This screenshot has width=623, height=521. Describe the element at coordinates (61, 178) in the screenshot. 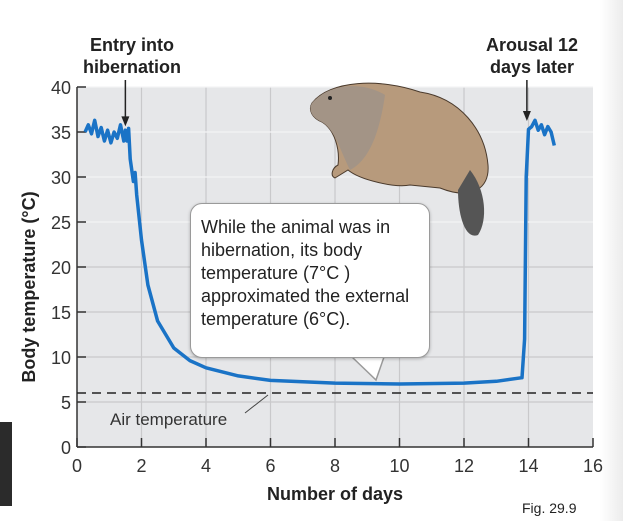

I see `y-tick-label: 30` at that location.